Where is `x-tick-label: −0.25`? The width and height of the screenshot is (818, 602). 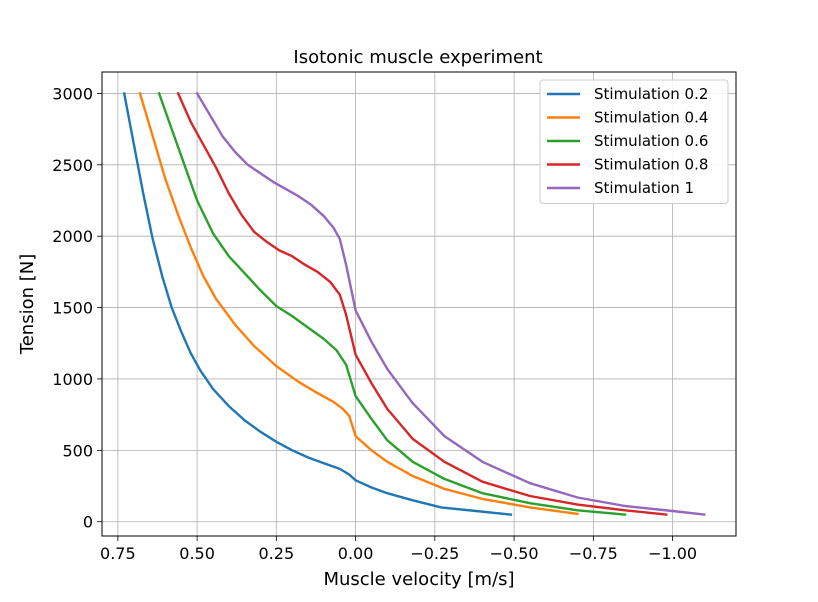 x-tick-label: −0.25 is located at coordinates (434, 553).